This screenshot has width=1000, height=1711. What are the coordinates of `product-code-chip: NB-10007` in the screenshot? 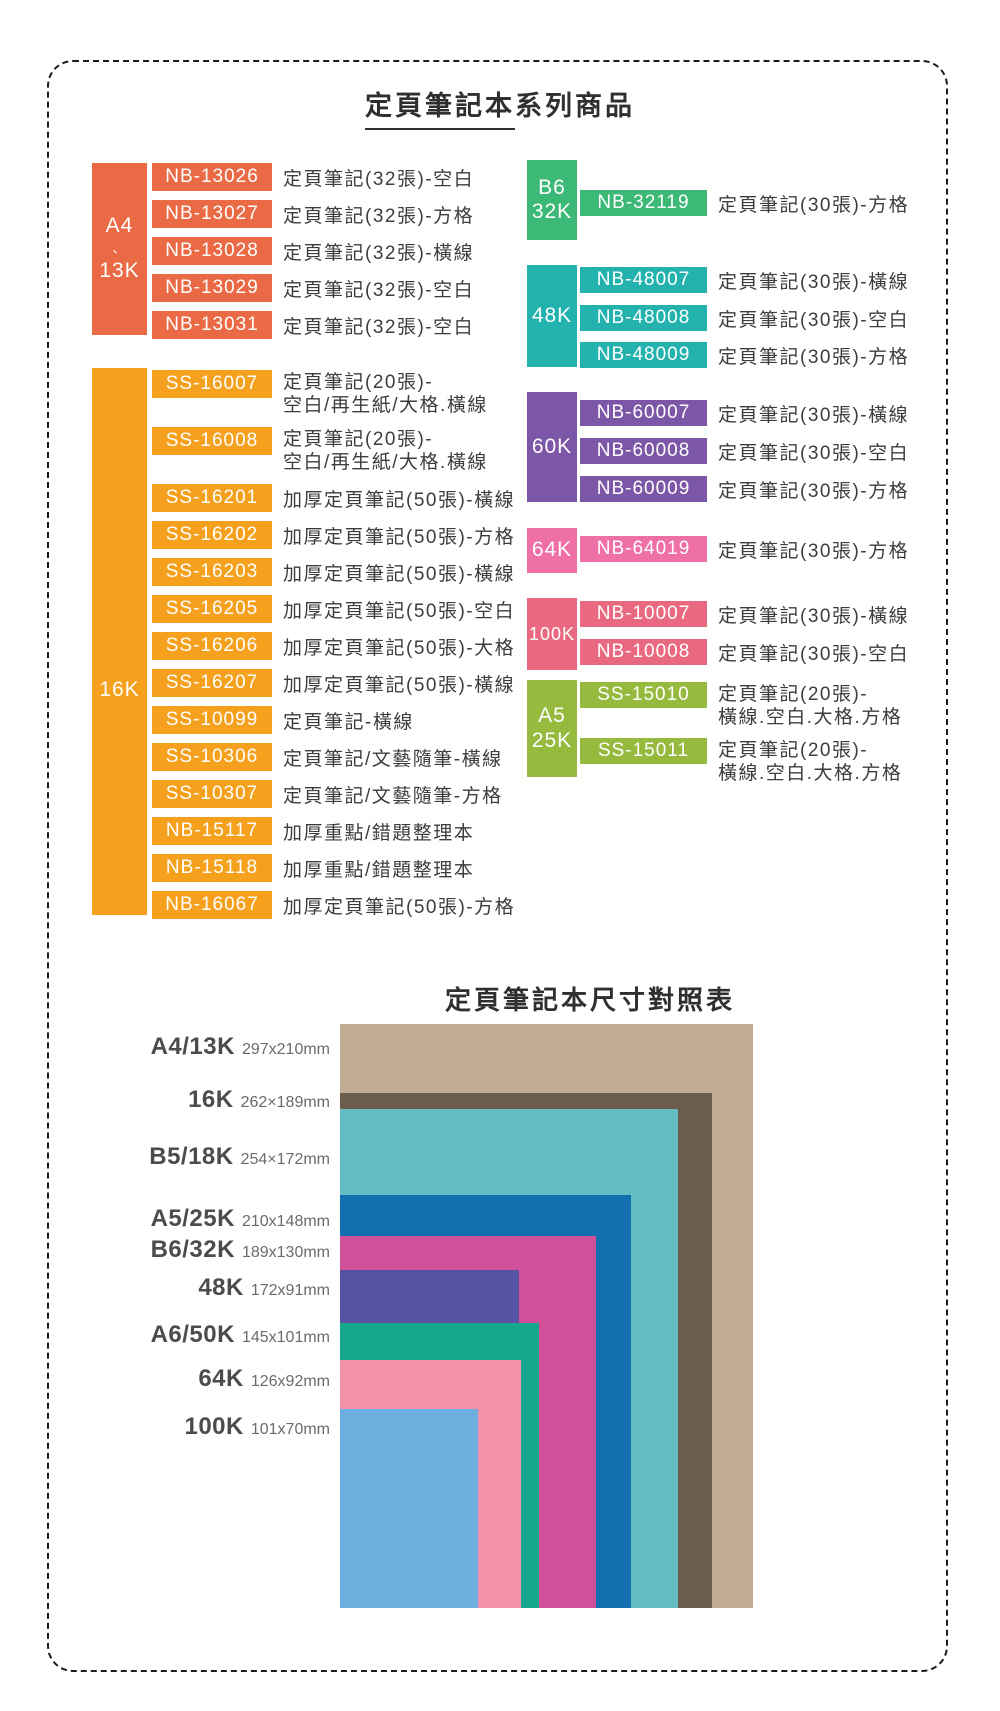 It's located at (643, 614).